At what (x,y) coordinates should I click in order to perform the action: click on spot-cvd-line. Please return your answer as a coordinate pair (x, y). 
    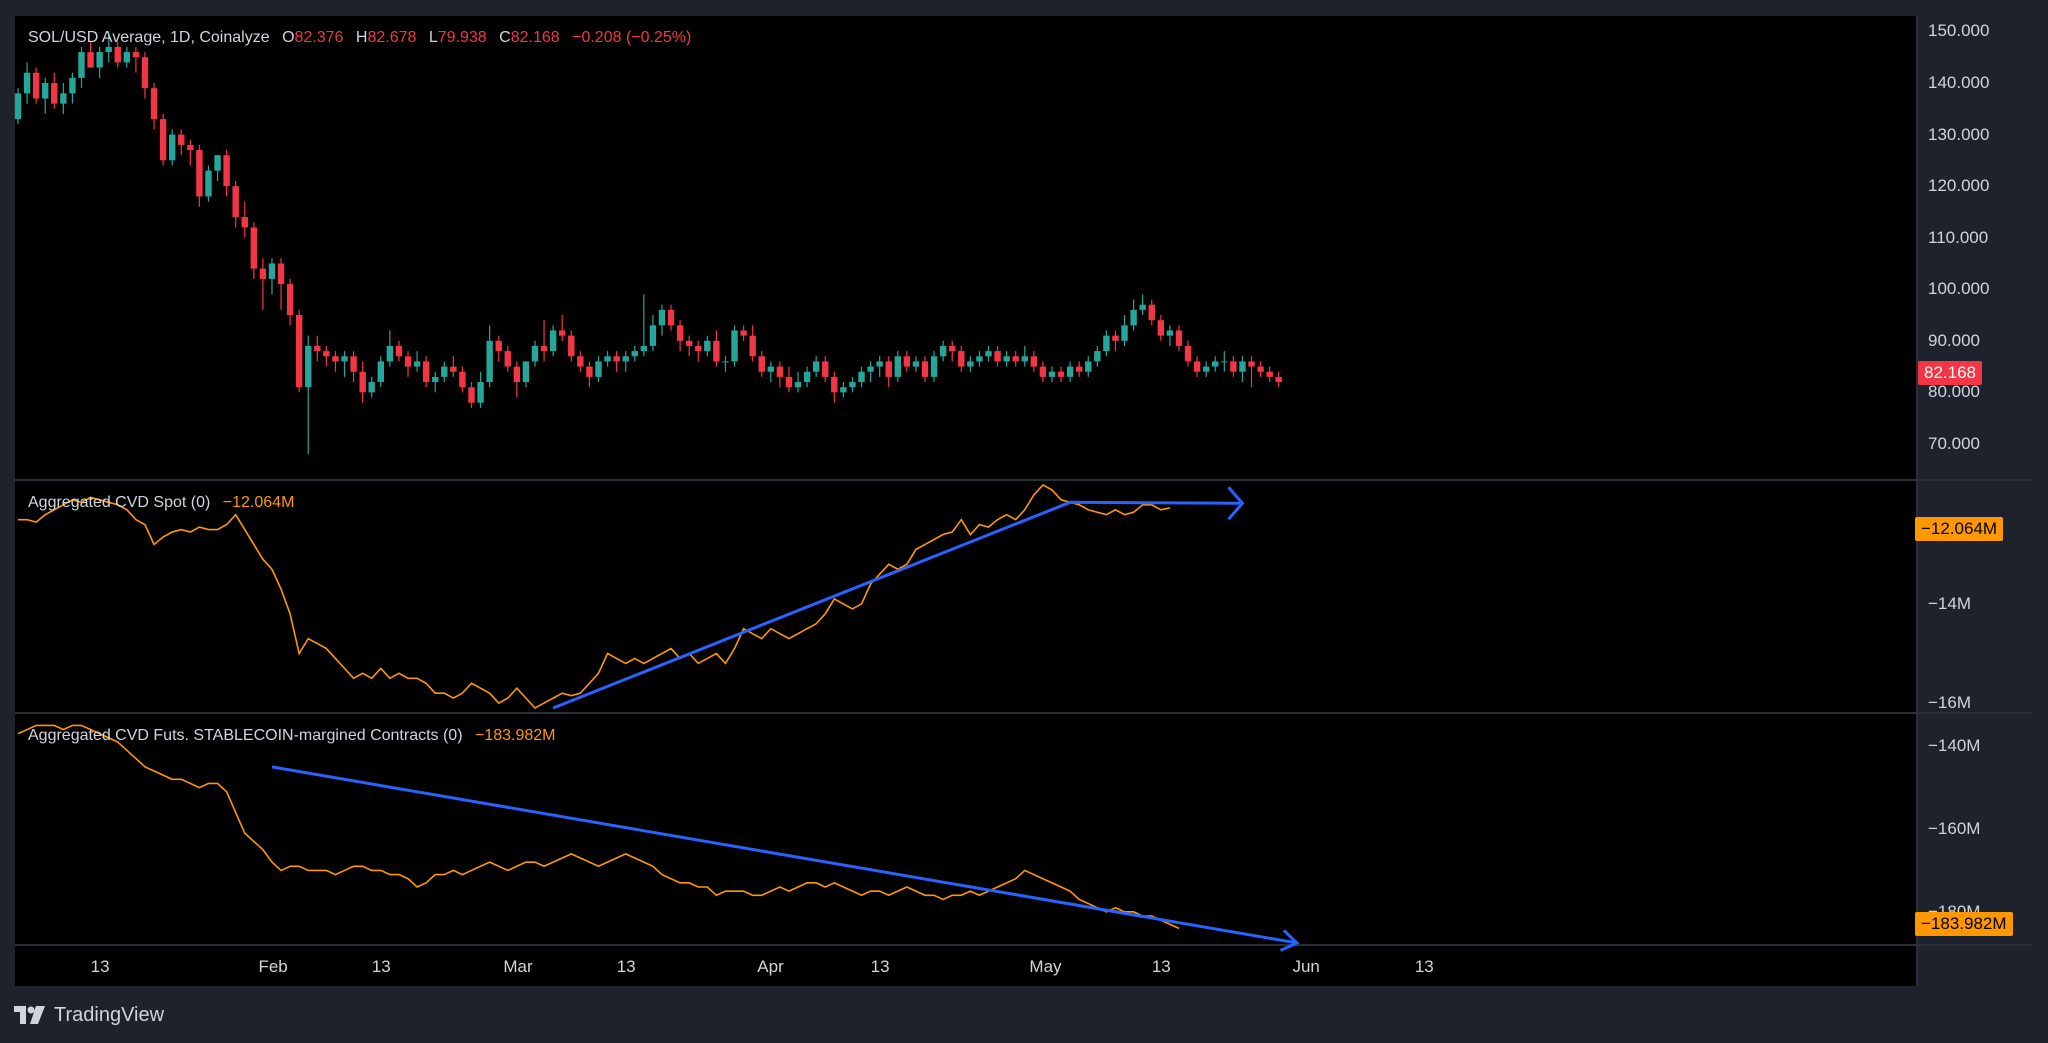
    Looking at the image, I should click on (594, 596).